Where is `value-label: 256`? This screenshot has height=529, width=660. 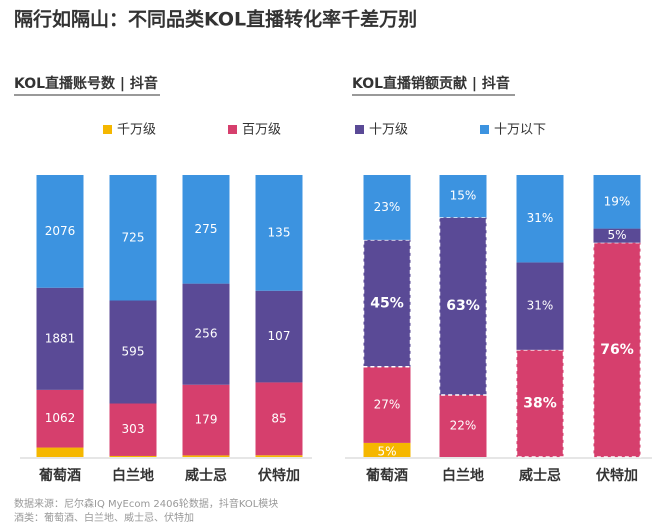
value-label: 256 is located at coordinates (206, 334).